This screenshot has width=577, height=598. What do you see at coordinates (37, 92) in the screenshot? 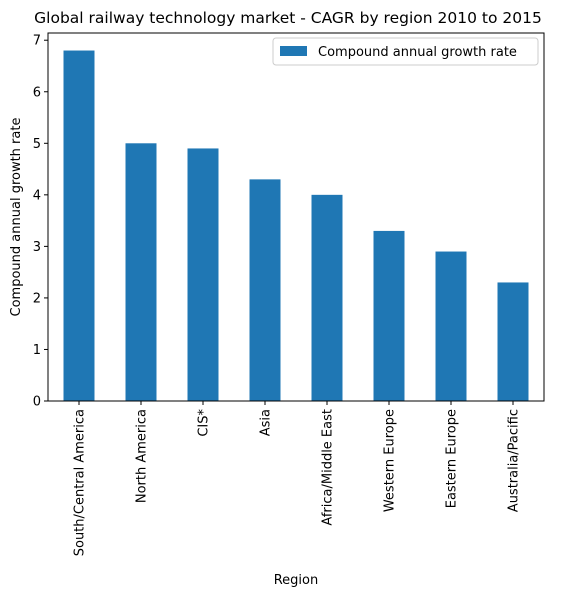
I see `y-tick-label: 6` at bounding box center [37, 92].